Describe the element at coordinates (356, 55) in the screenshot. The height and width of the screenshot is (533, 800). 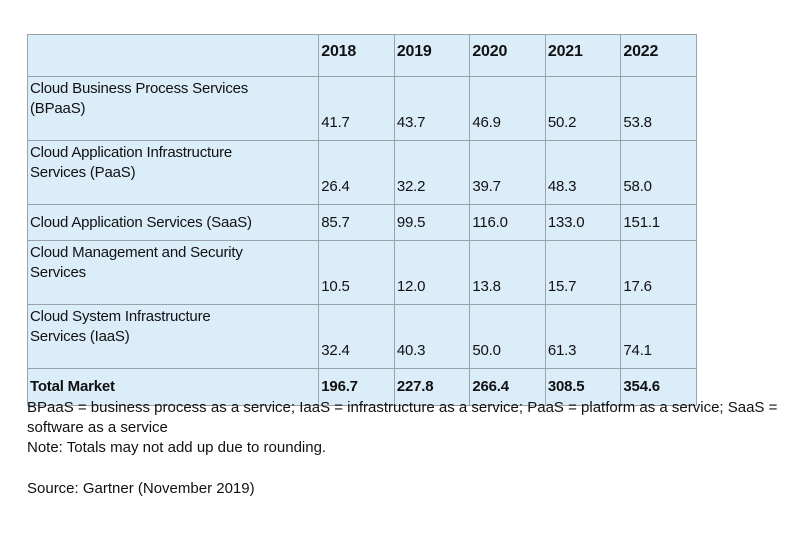
I see `column-header: 2018` at that location.